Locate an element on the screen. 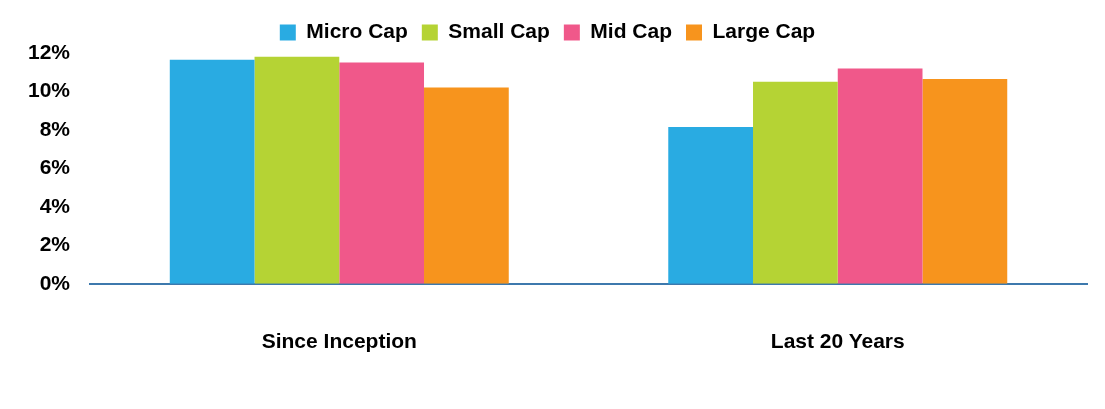 This screenshot has height=409, width=1105. y-tick-label: 4% is located at coordinates (55, 205).